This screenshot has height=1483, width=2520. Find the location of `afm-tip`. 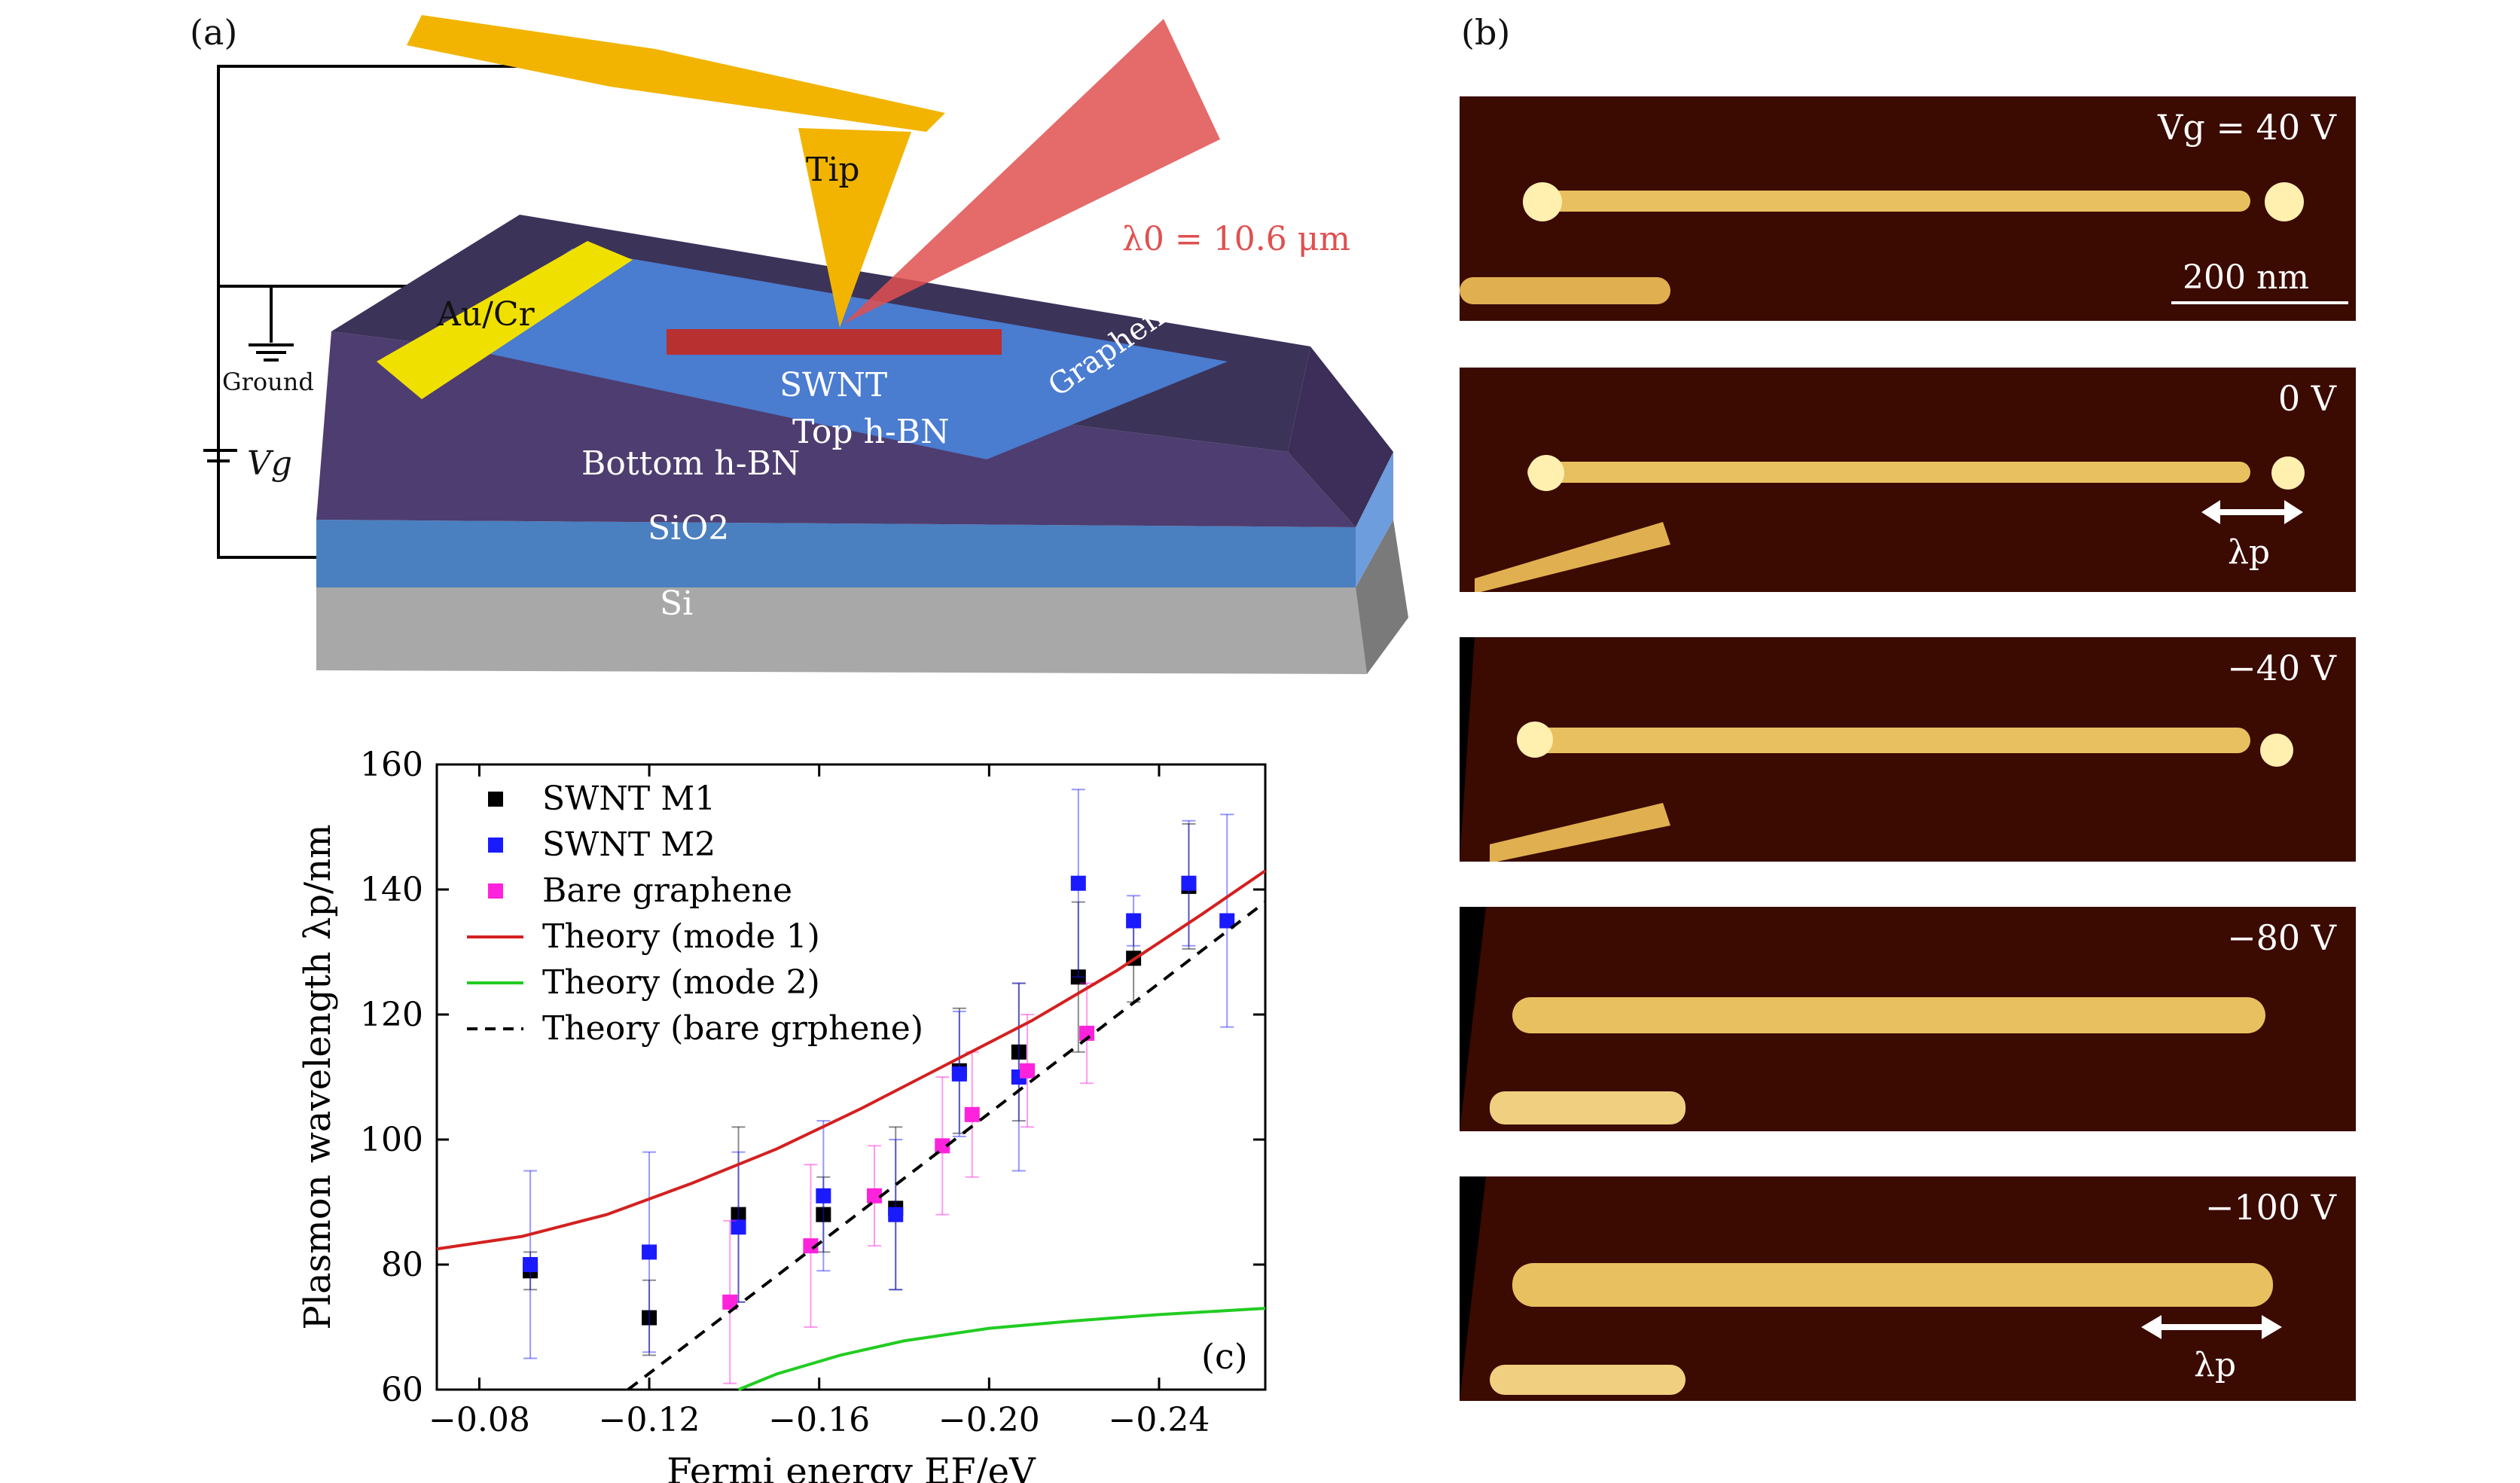

afm-tip is located at coordinates (854, 228).